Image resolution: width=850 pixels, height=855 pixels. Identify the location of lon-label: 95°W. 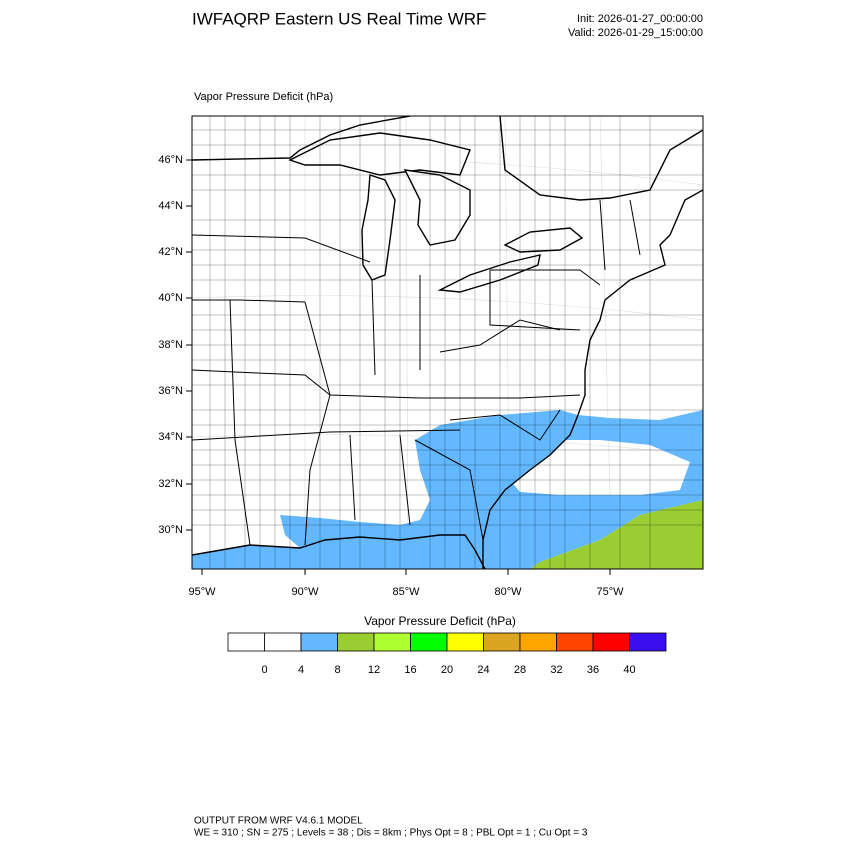
(202, 592).